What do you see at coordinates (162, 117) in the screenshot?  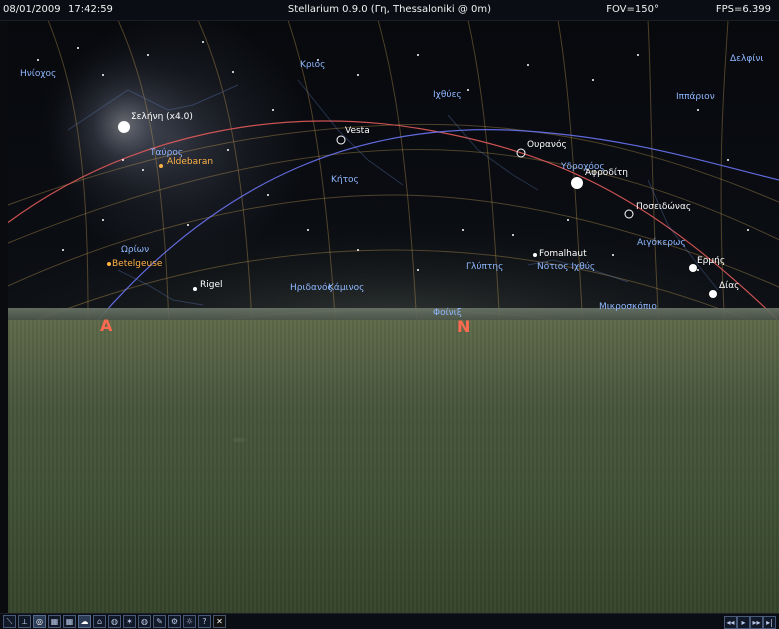 I see `label-moon: Σελήνη (x4.0)` at bounding box center [162, 117].